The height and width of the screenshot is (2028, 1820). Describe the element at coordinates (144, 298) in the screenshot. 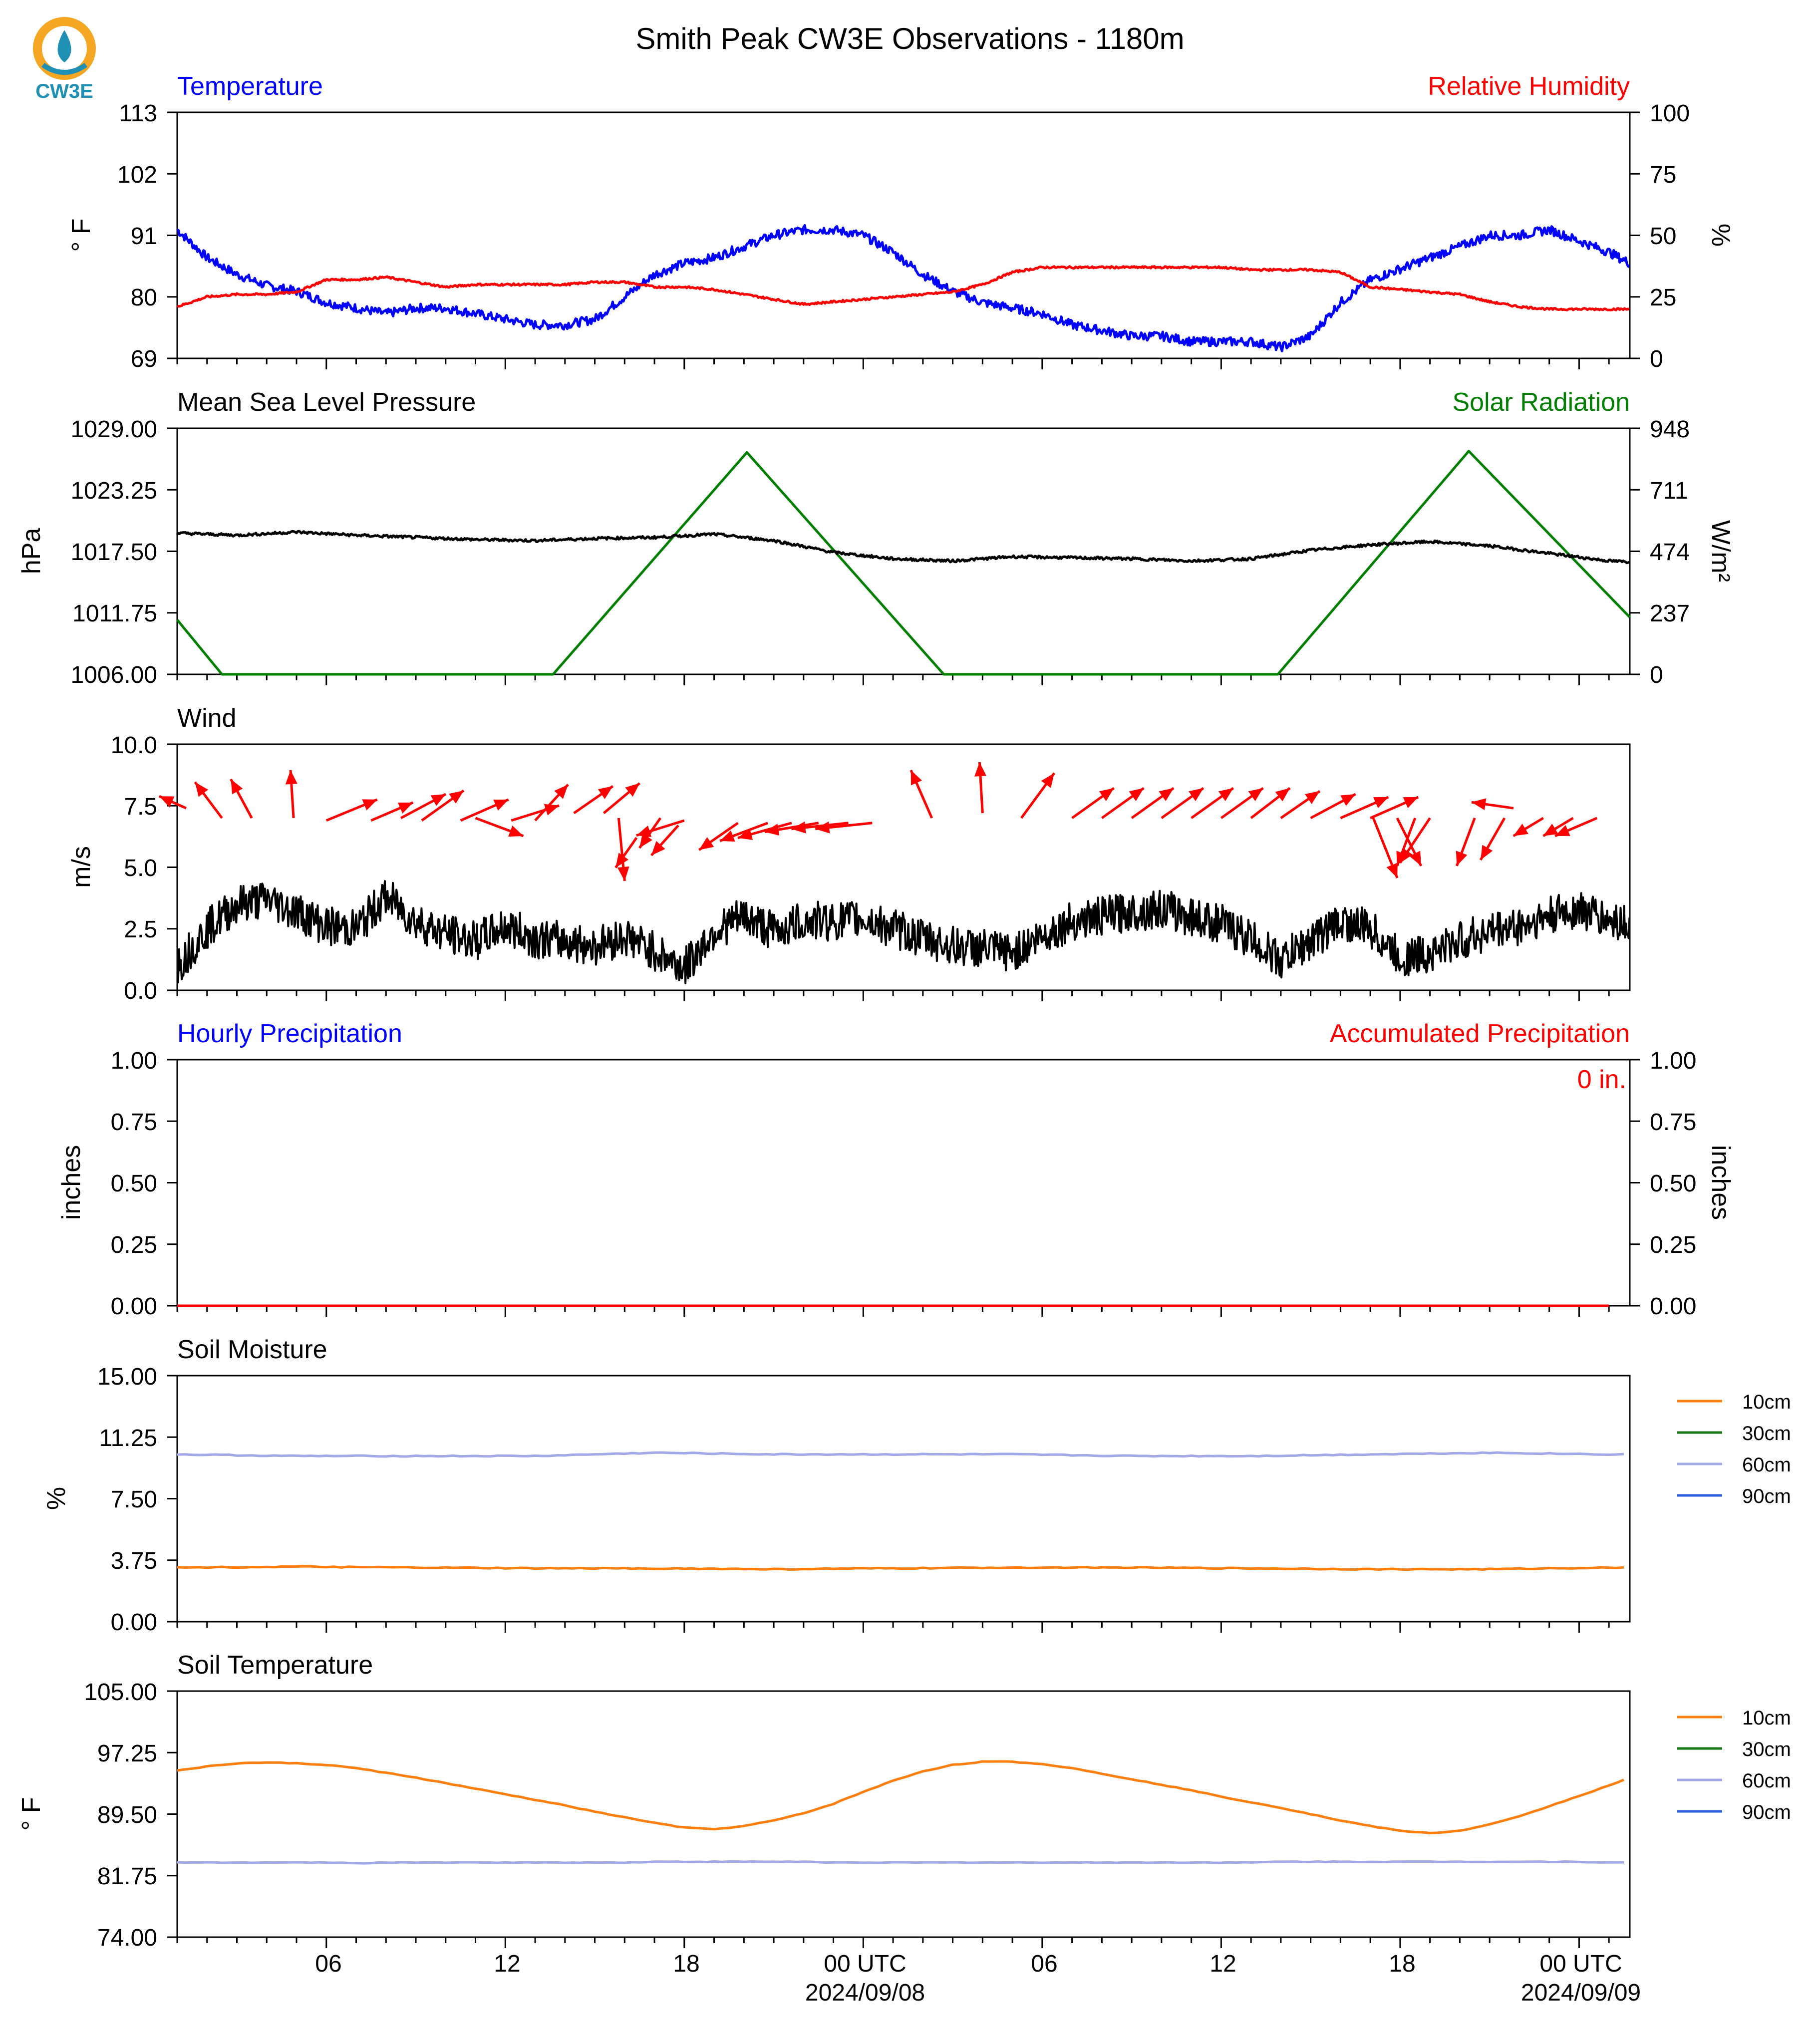

I see `y-tick-label: 80` at that location.